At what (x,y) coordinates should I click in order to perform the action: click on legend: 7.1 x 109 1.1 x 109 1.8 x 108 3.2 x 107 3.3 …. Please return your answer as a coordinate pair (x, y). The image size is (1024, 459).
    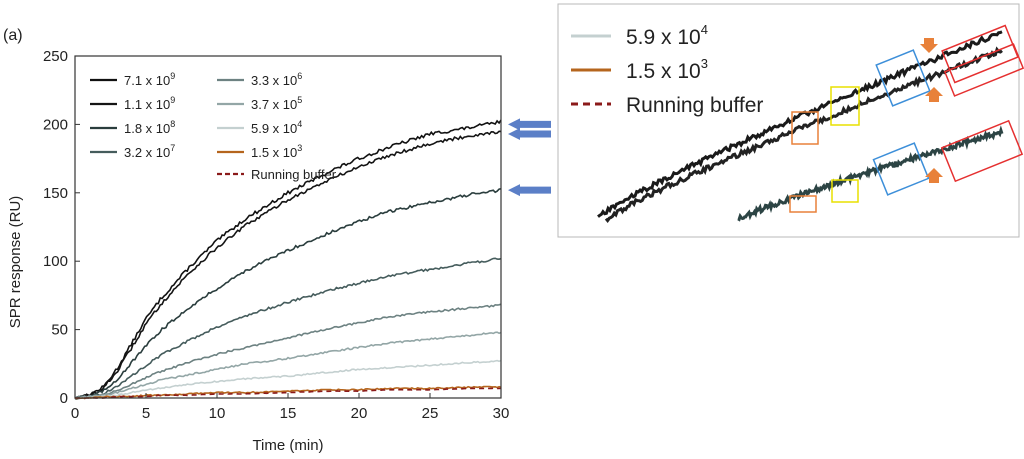
    Looking at the image, I should click on (213, 126).